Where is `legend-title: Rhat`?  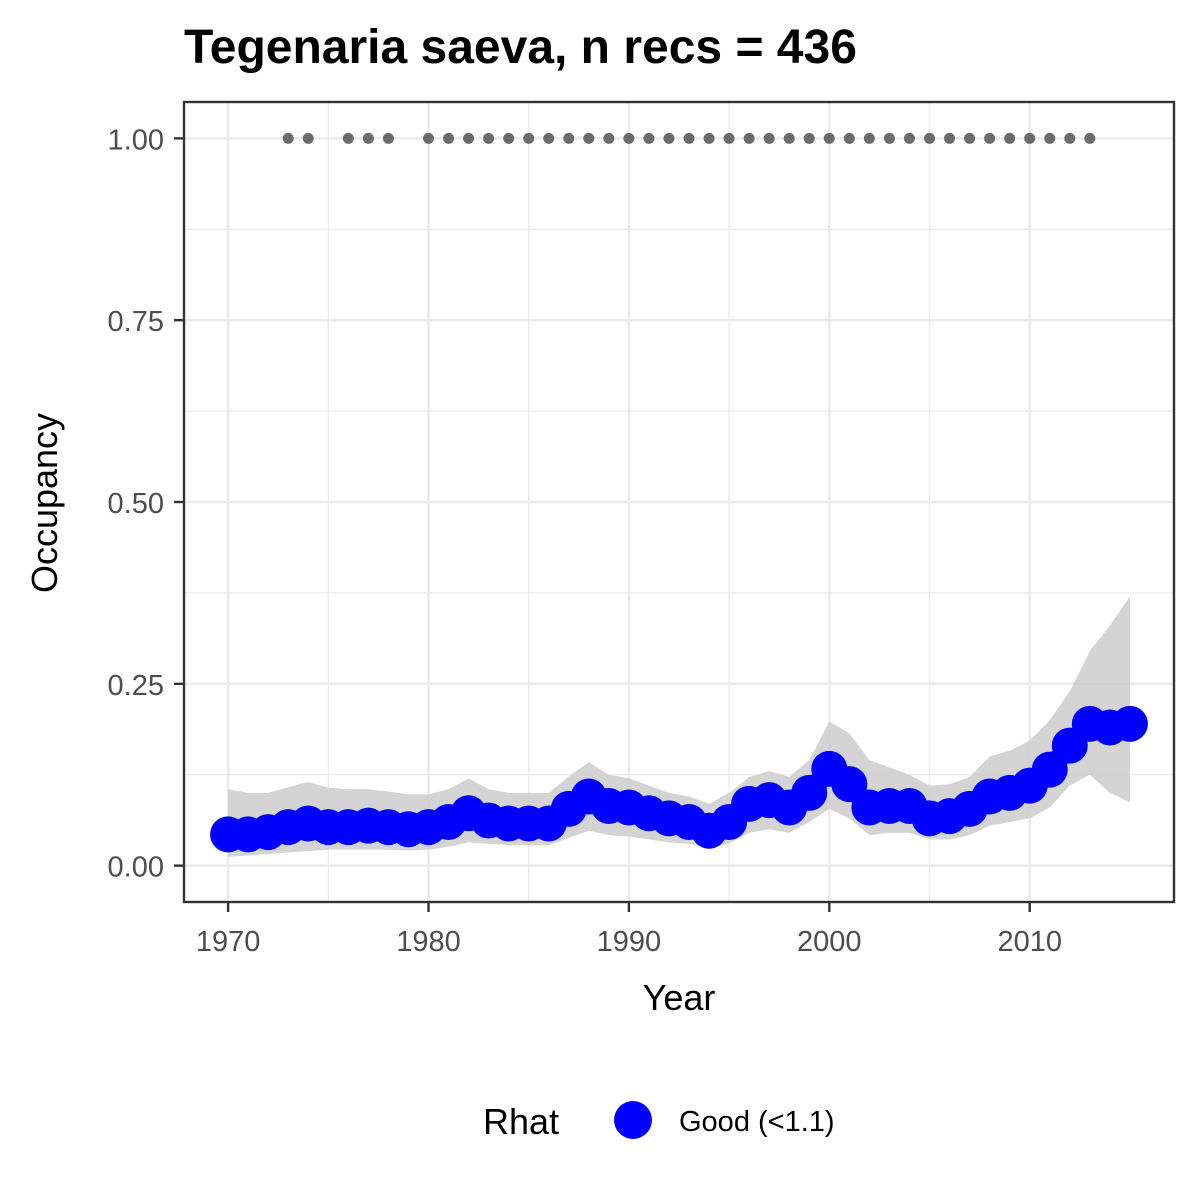
legend-title: Rhat is located at coordinates (521, 1121).